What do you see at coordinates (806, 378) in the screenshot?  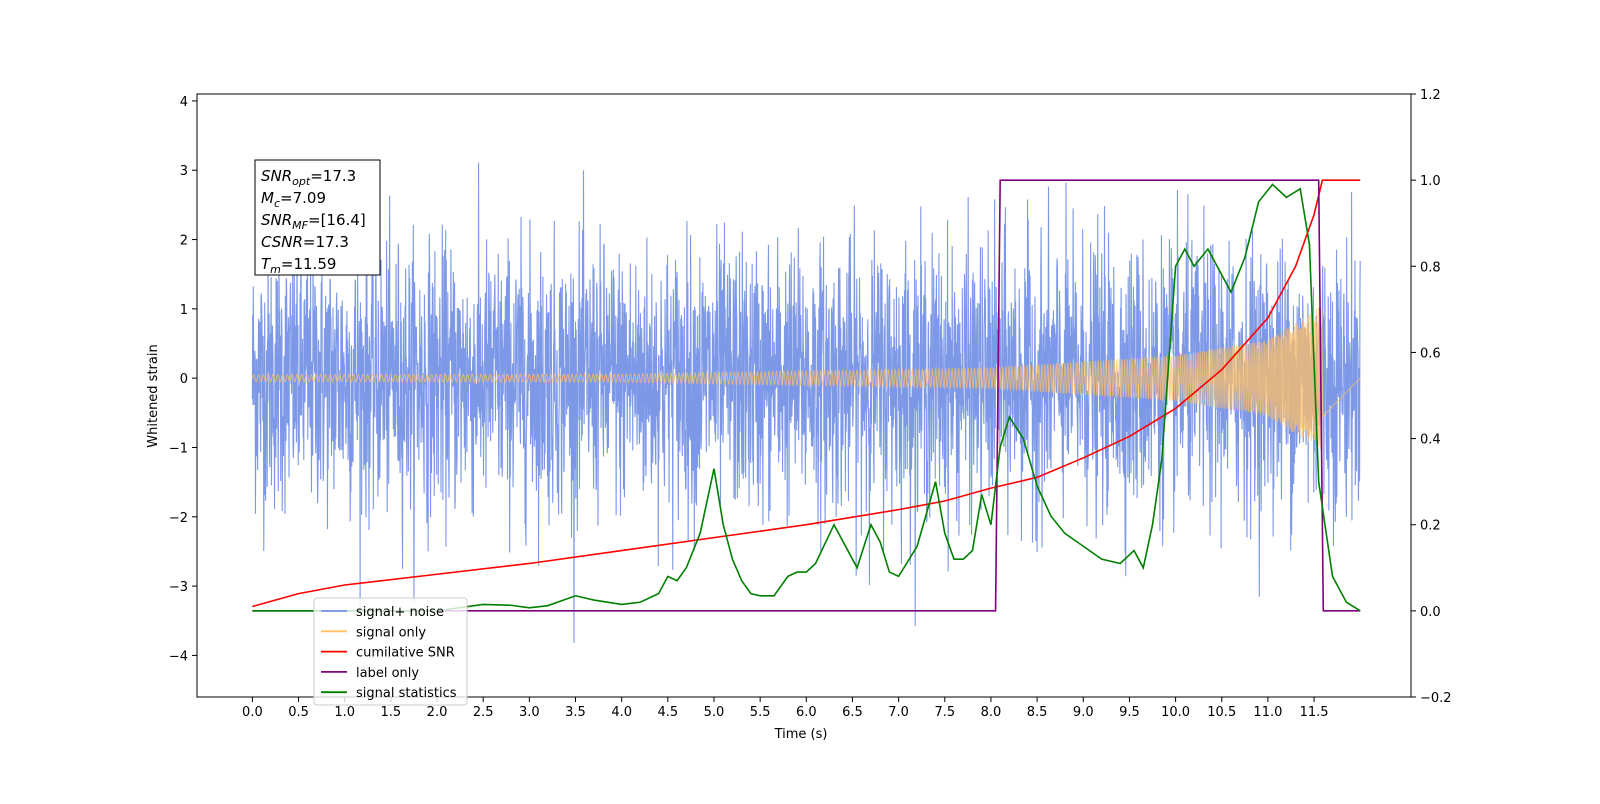 I see `series-line-signal-only` at bounding box center [806, 378].